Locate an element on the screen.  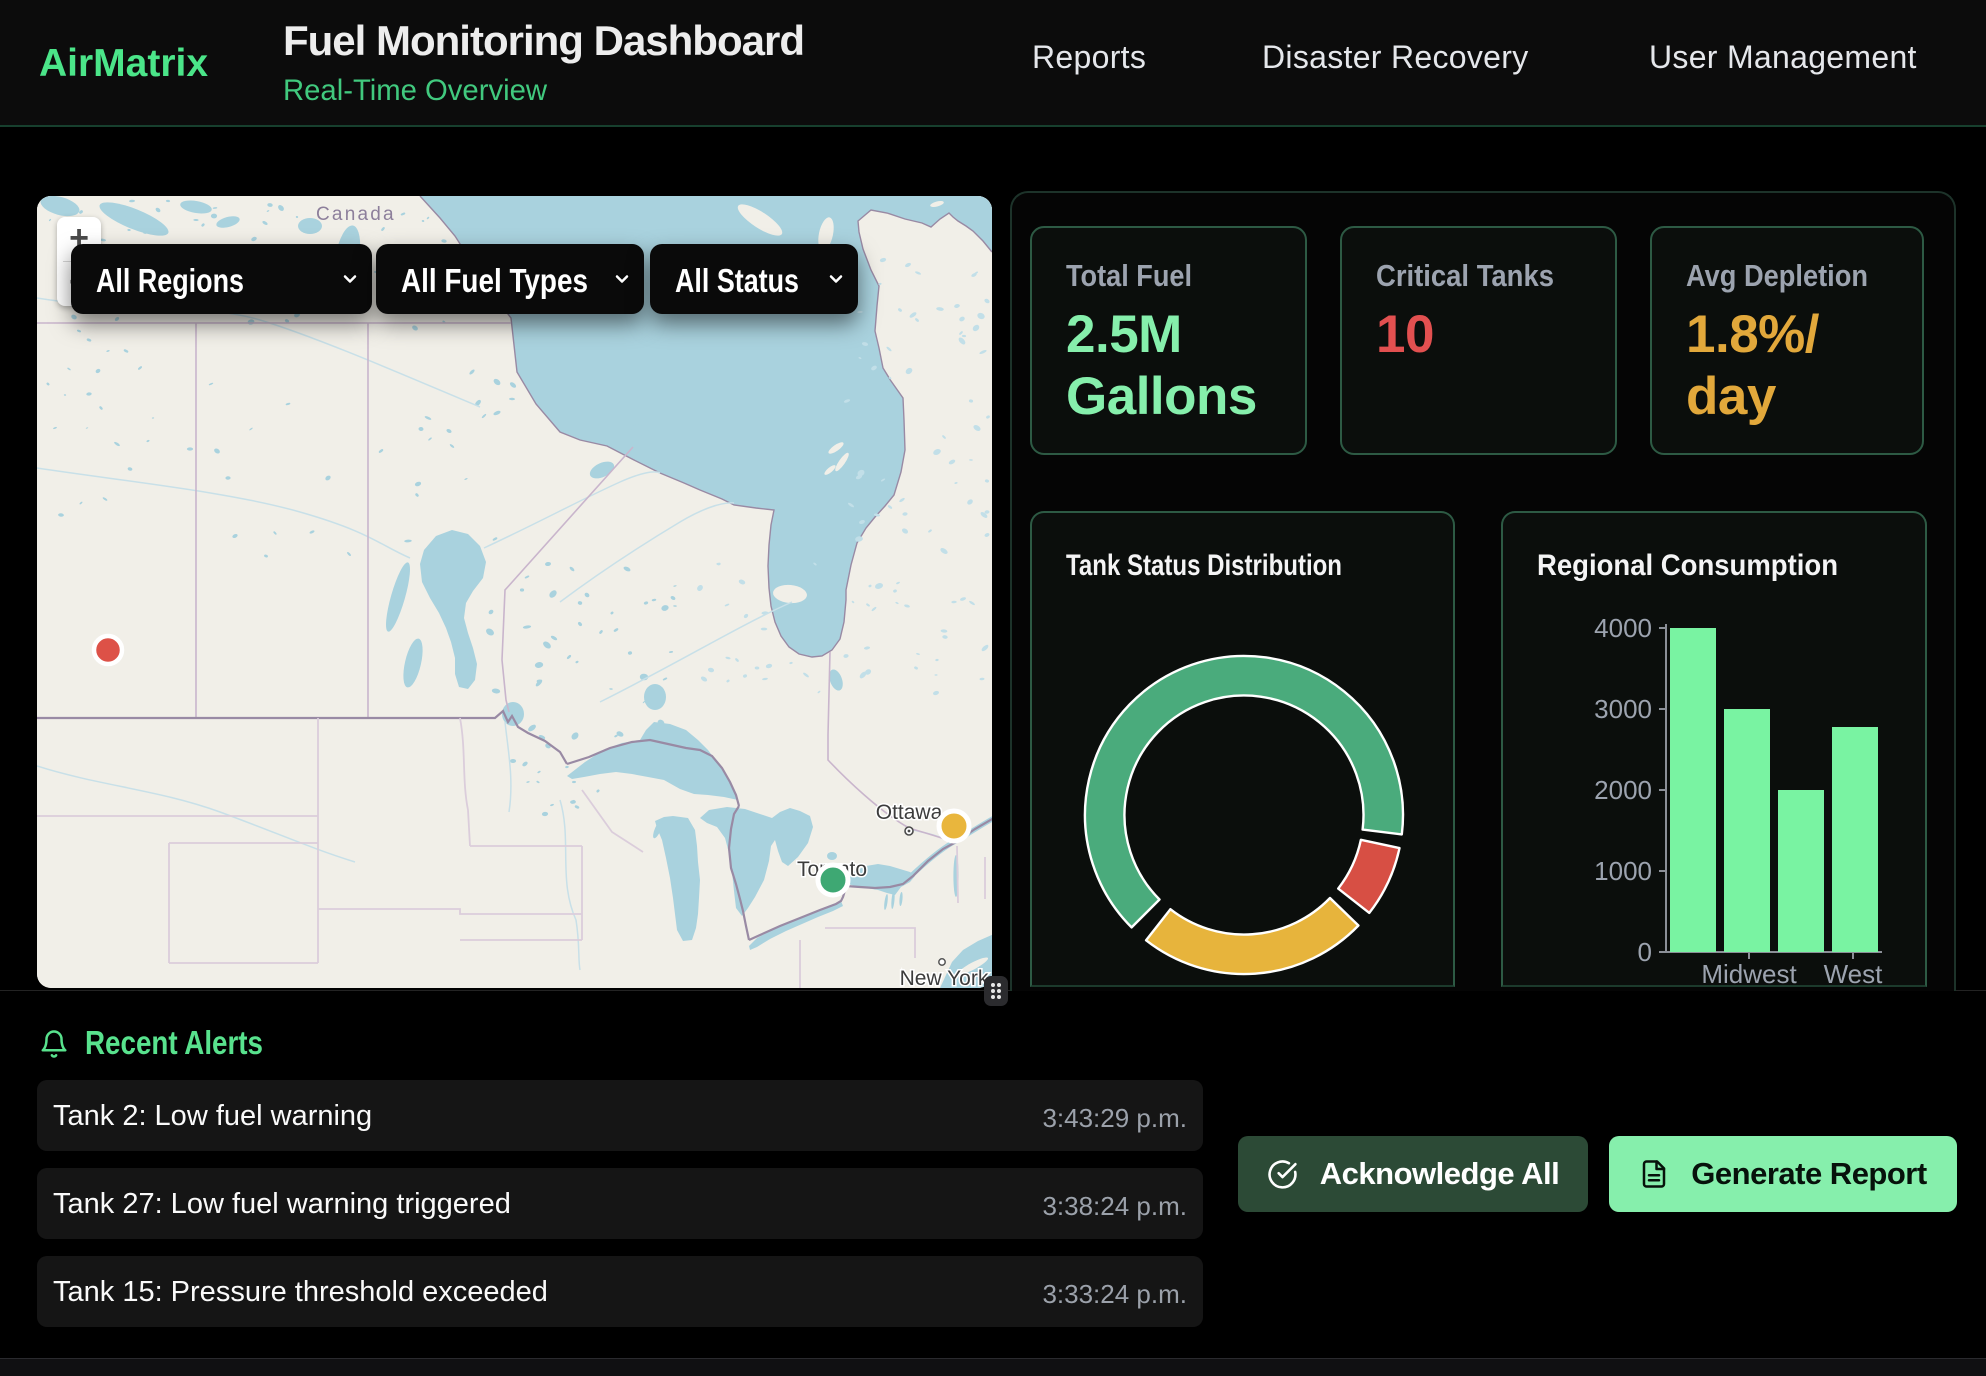
svg-text: Recent Alerts is located at coordinates (174, 1042).